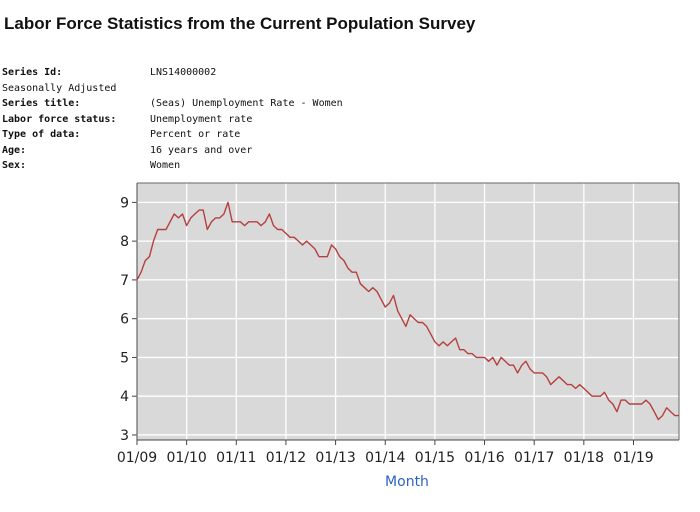 This screenshot has height=512, width=700. I want to click on y-tick-label: 9, so click(124, 203).